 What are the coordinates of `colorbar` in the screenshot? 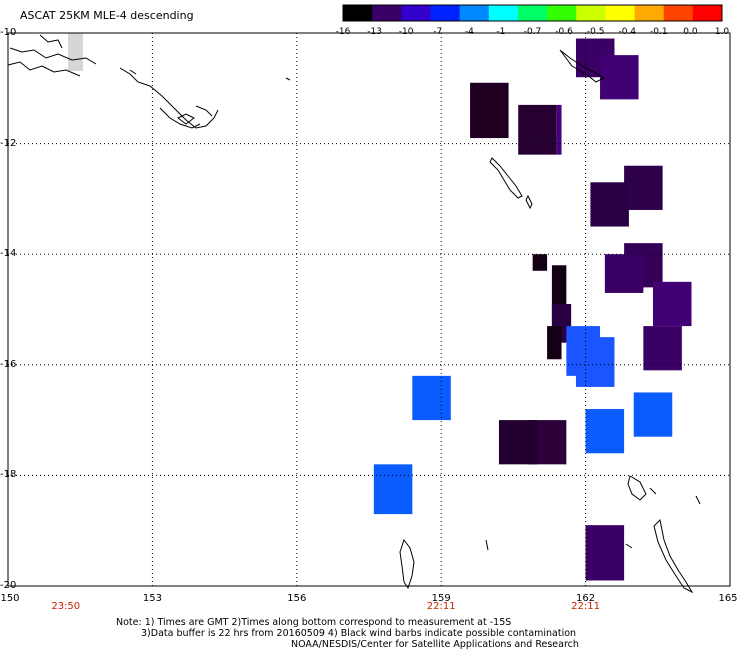 It's located at (532, 13).